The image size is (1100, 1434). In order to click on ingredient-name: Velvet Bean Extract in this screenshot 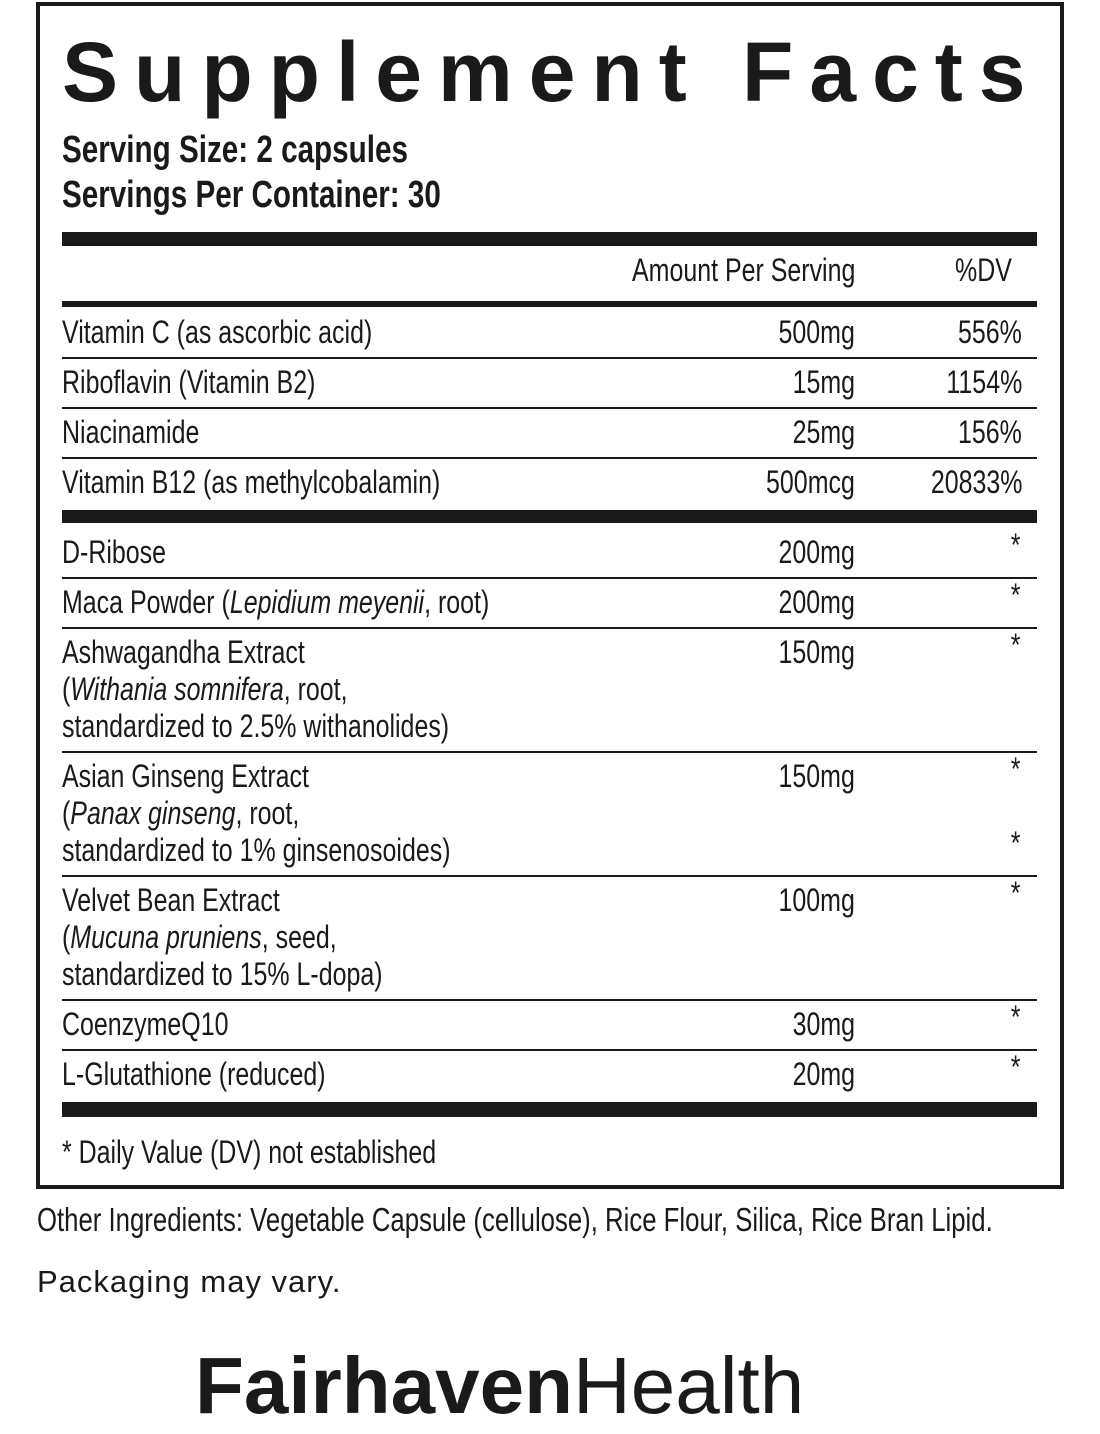, I will do `click(171, 900)`.